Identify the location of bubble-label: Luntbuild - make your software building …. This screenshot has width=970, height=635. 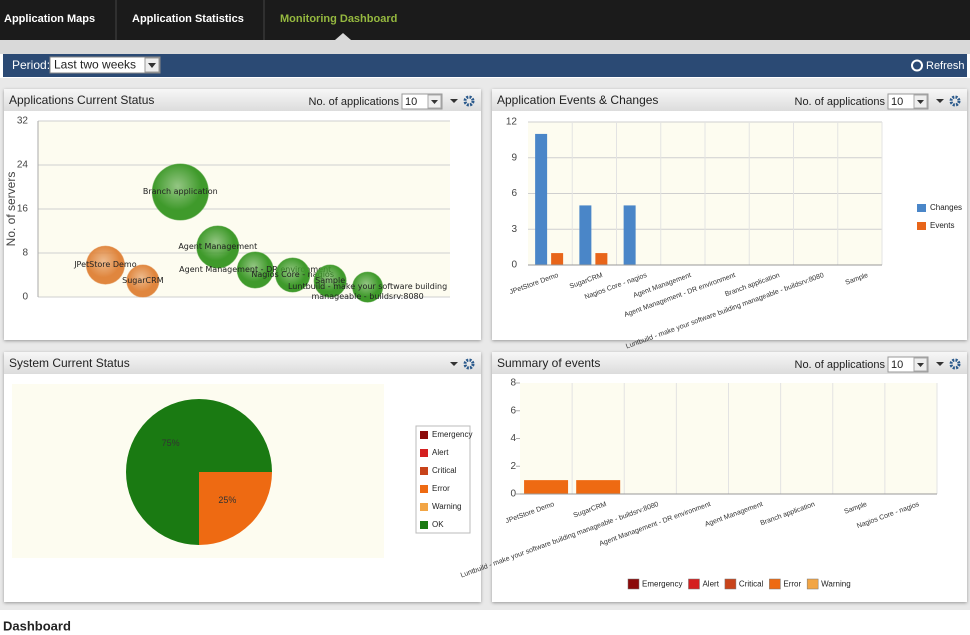
(367, 292).